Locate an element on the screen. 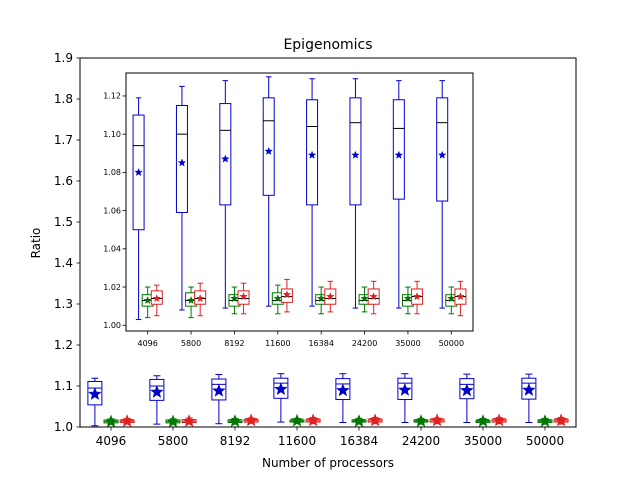 The image size is (640, 480). y-tick-label: 1.06 is located at coordinates (112, 210).